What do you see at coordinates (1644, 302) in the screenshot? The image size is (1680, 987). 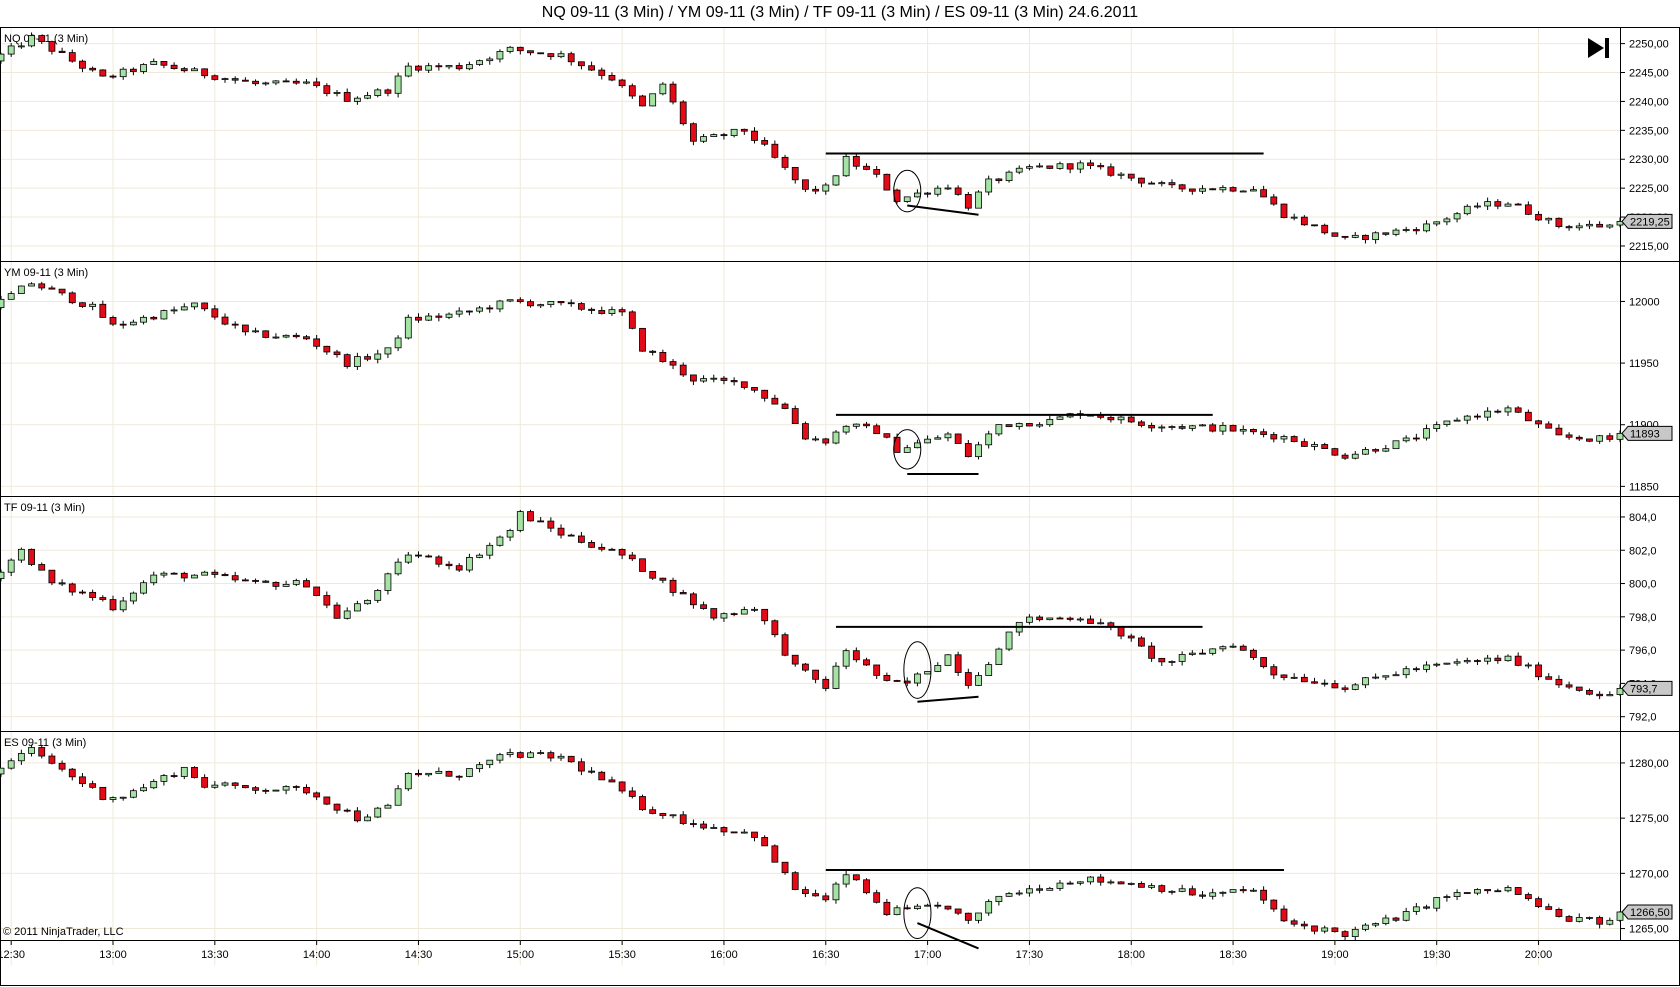 I see `price-tick-label: 12000` at bounding box center [1644, 302].